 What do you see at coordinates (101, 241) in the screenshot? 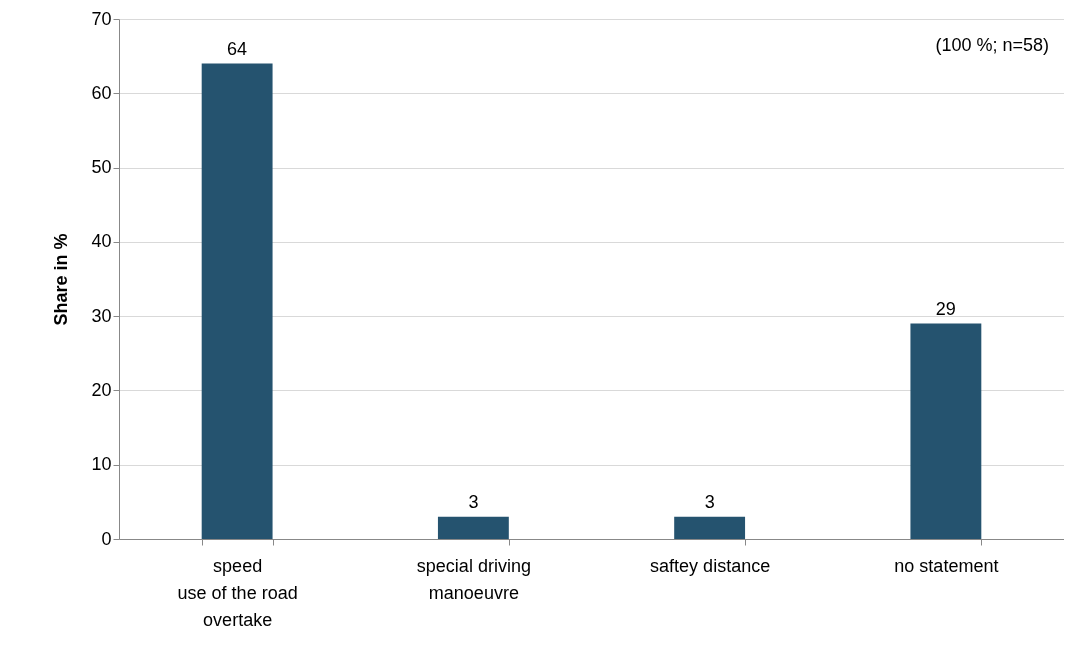
I see `y-tick-label: 40` at bounding box center [101, 241].